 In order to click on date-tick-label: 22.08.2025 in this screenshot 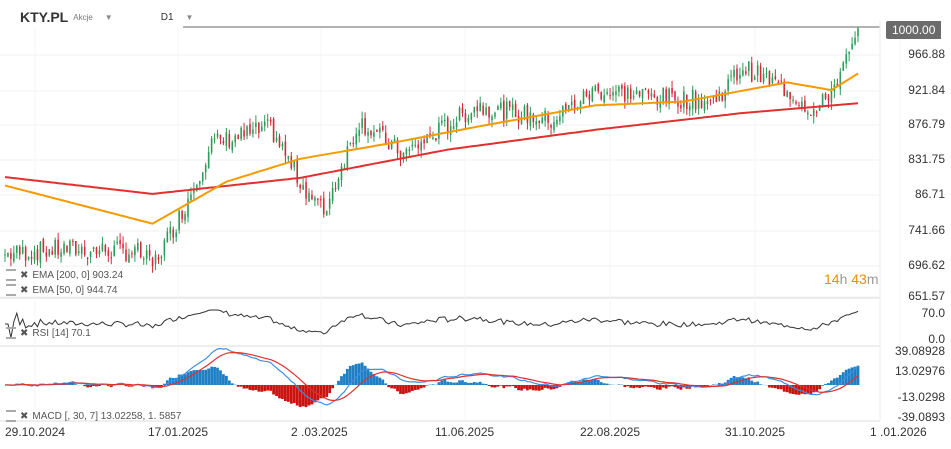, I will do `click(610, 432)`.